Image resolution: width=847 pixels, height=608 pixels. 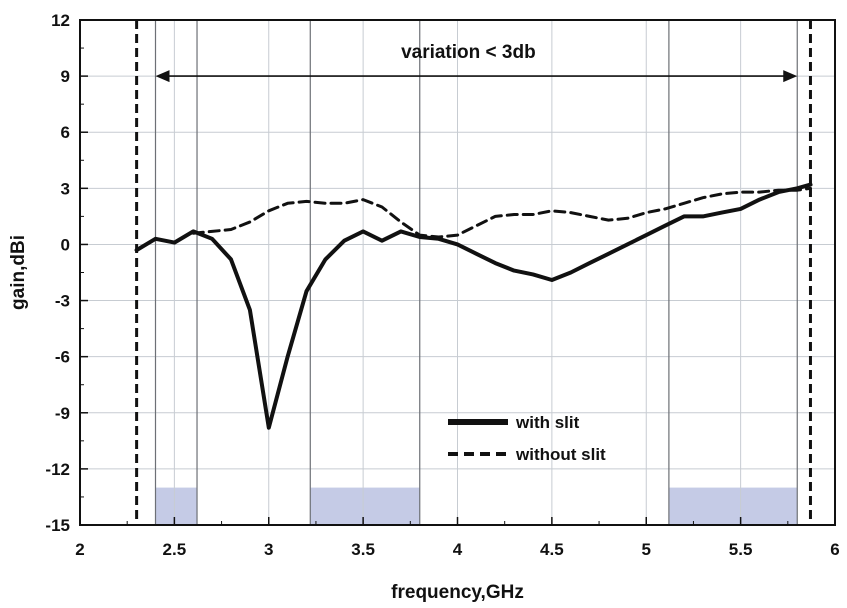 I want to click on y-tick-label: -12, so click(x=57, y=469).